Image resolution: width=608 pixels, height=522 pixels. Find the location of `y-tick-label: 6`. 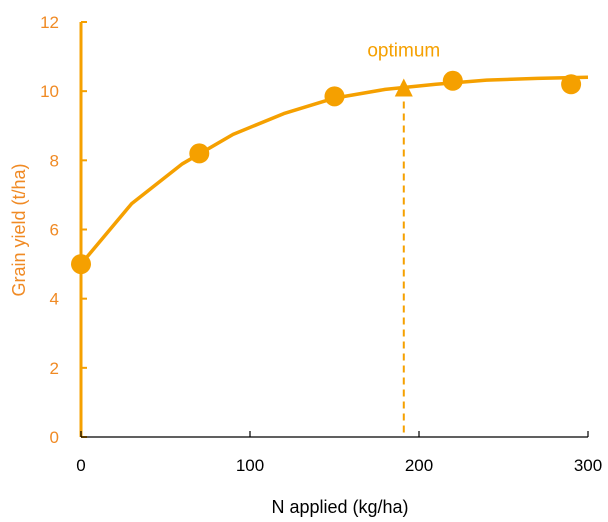

y-tick-label: 6 is located at coordinates (54, 230).